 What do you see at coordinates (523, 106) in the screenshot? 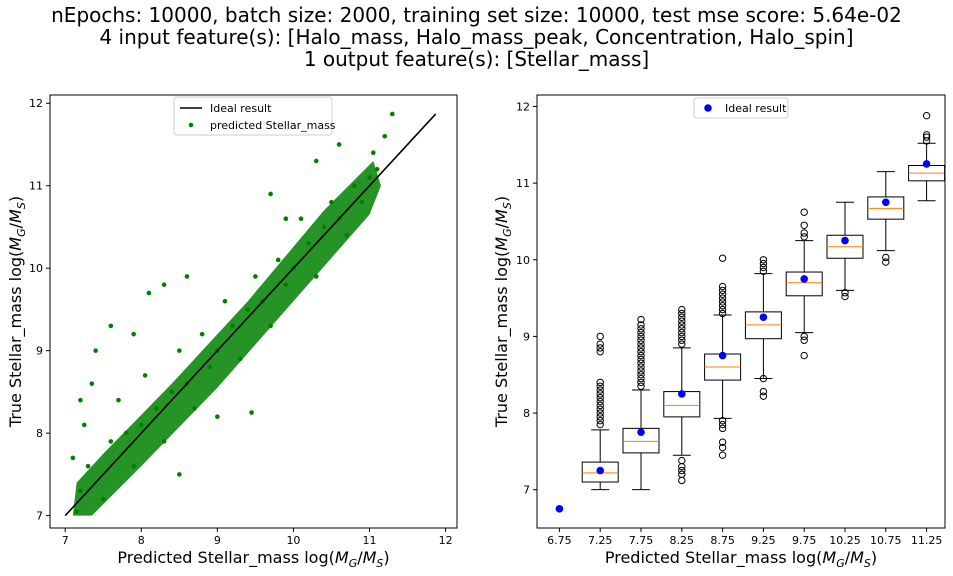
I see `y-tick-label: 12` at bounding box center [523, 106].